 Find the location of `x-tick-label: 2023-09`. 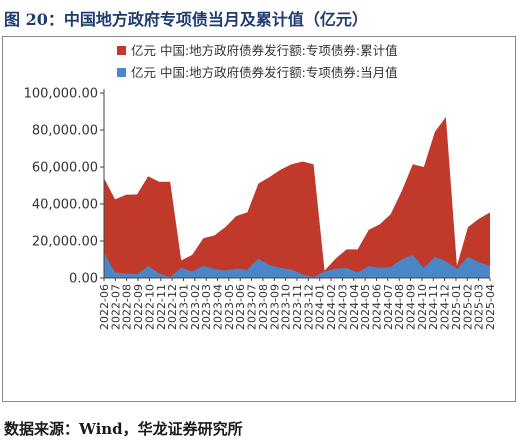

x-tick-label: 2023-09 is located at coordinates (274, 307).